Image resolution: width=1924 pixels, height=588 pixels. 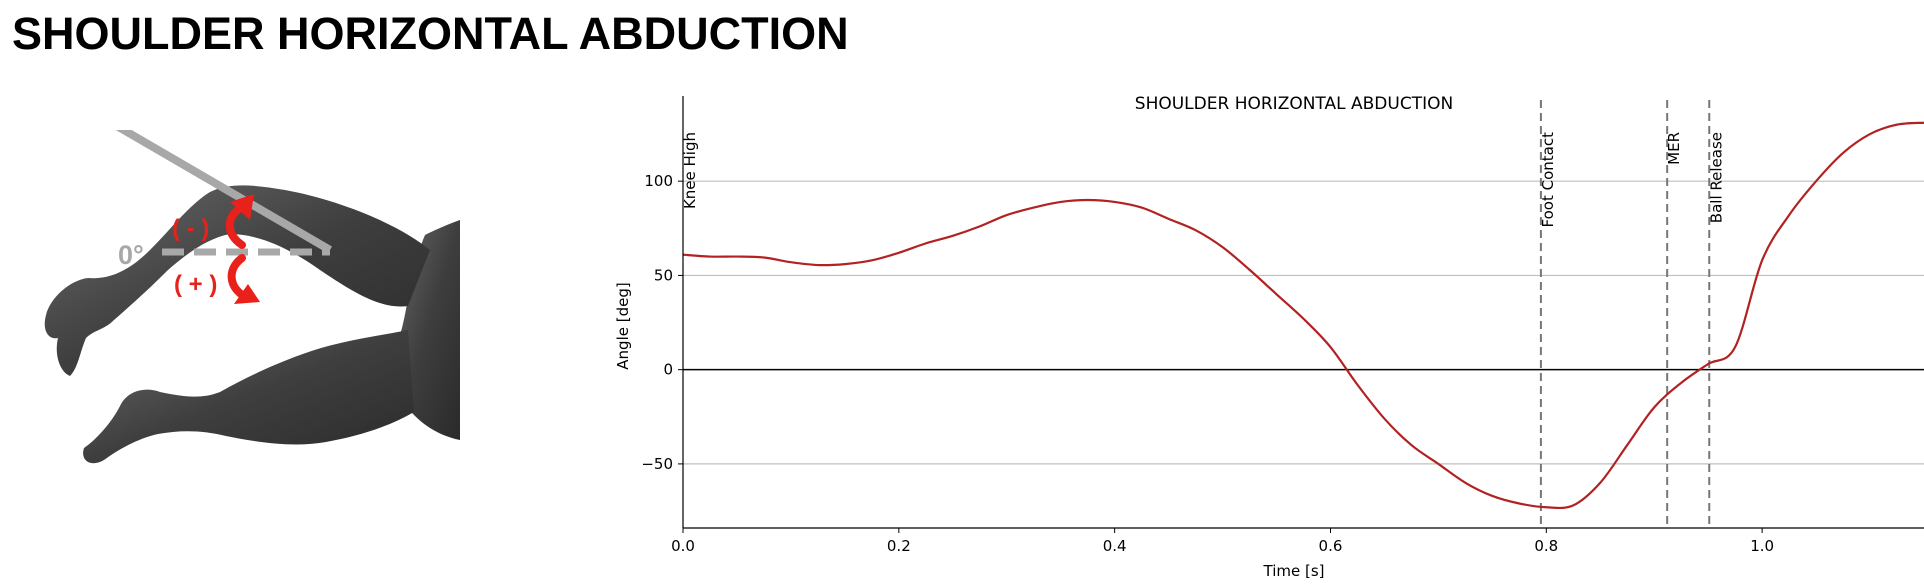 I want to click on page-title: SHOULDER HORIZONTAL ABDUCTION, so click(x=430, y=33).